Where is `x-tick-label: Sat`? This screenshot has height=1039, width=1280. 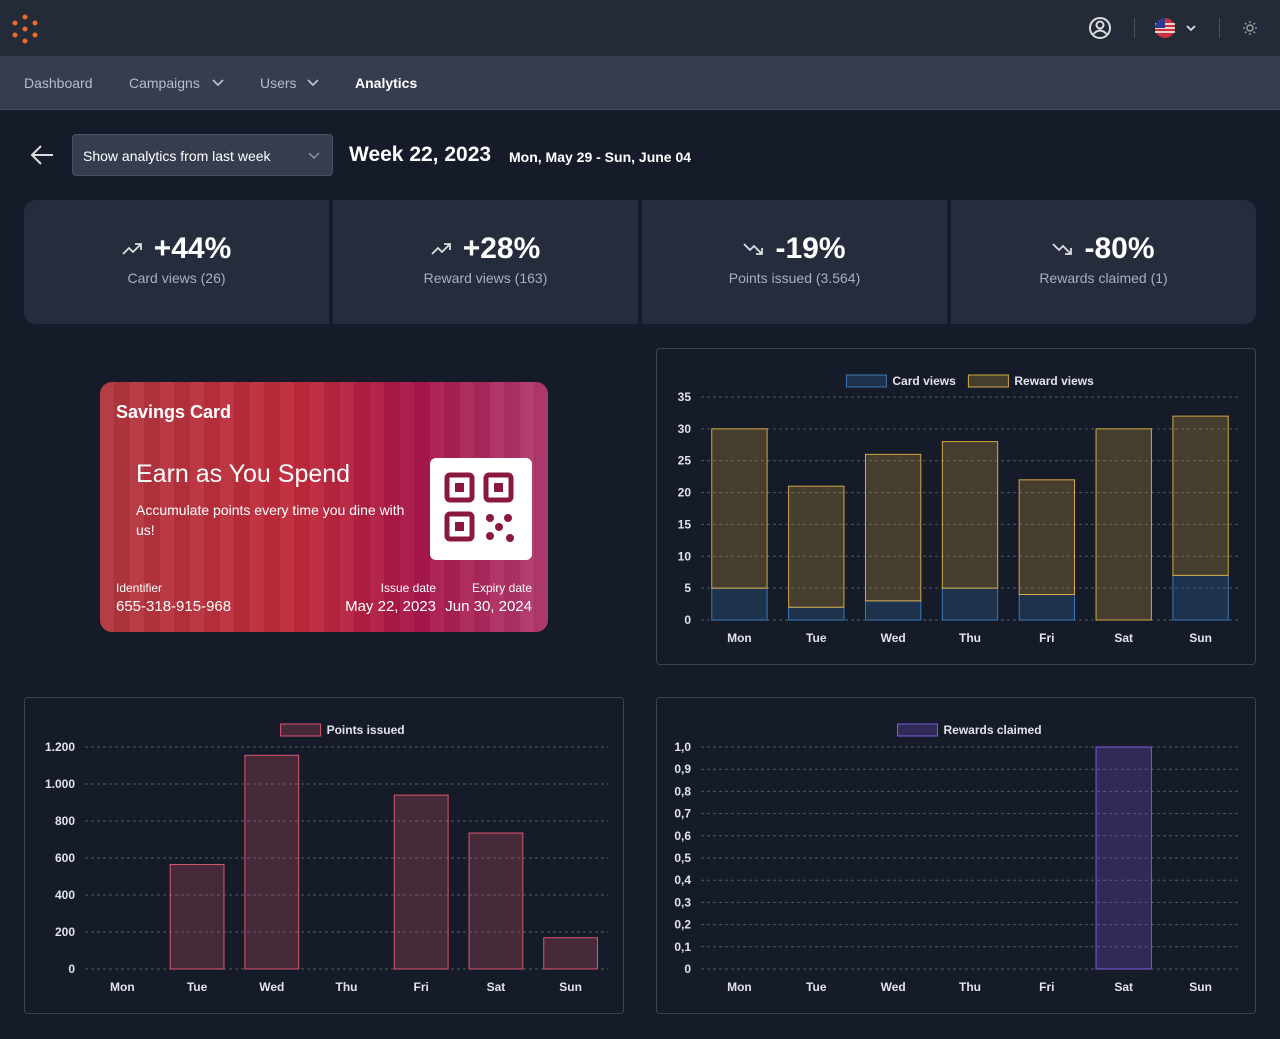
x-tick-label: Sat is located at coordinates (1123, 638).